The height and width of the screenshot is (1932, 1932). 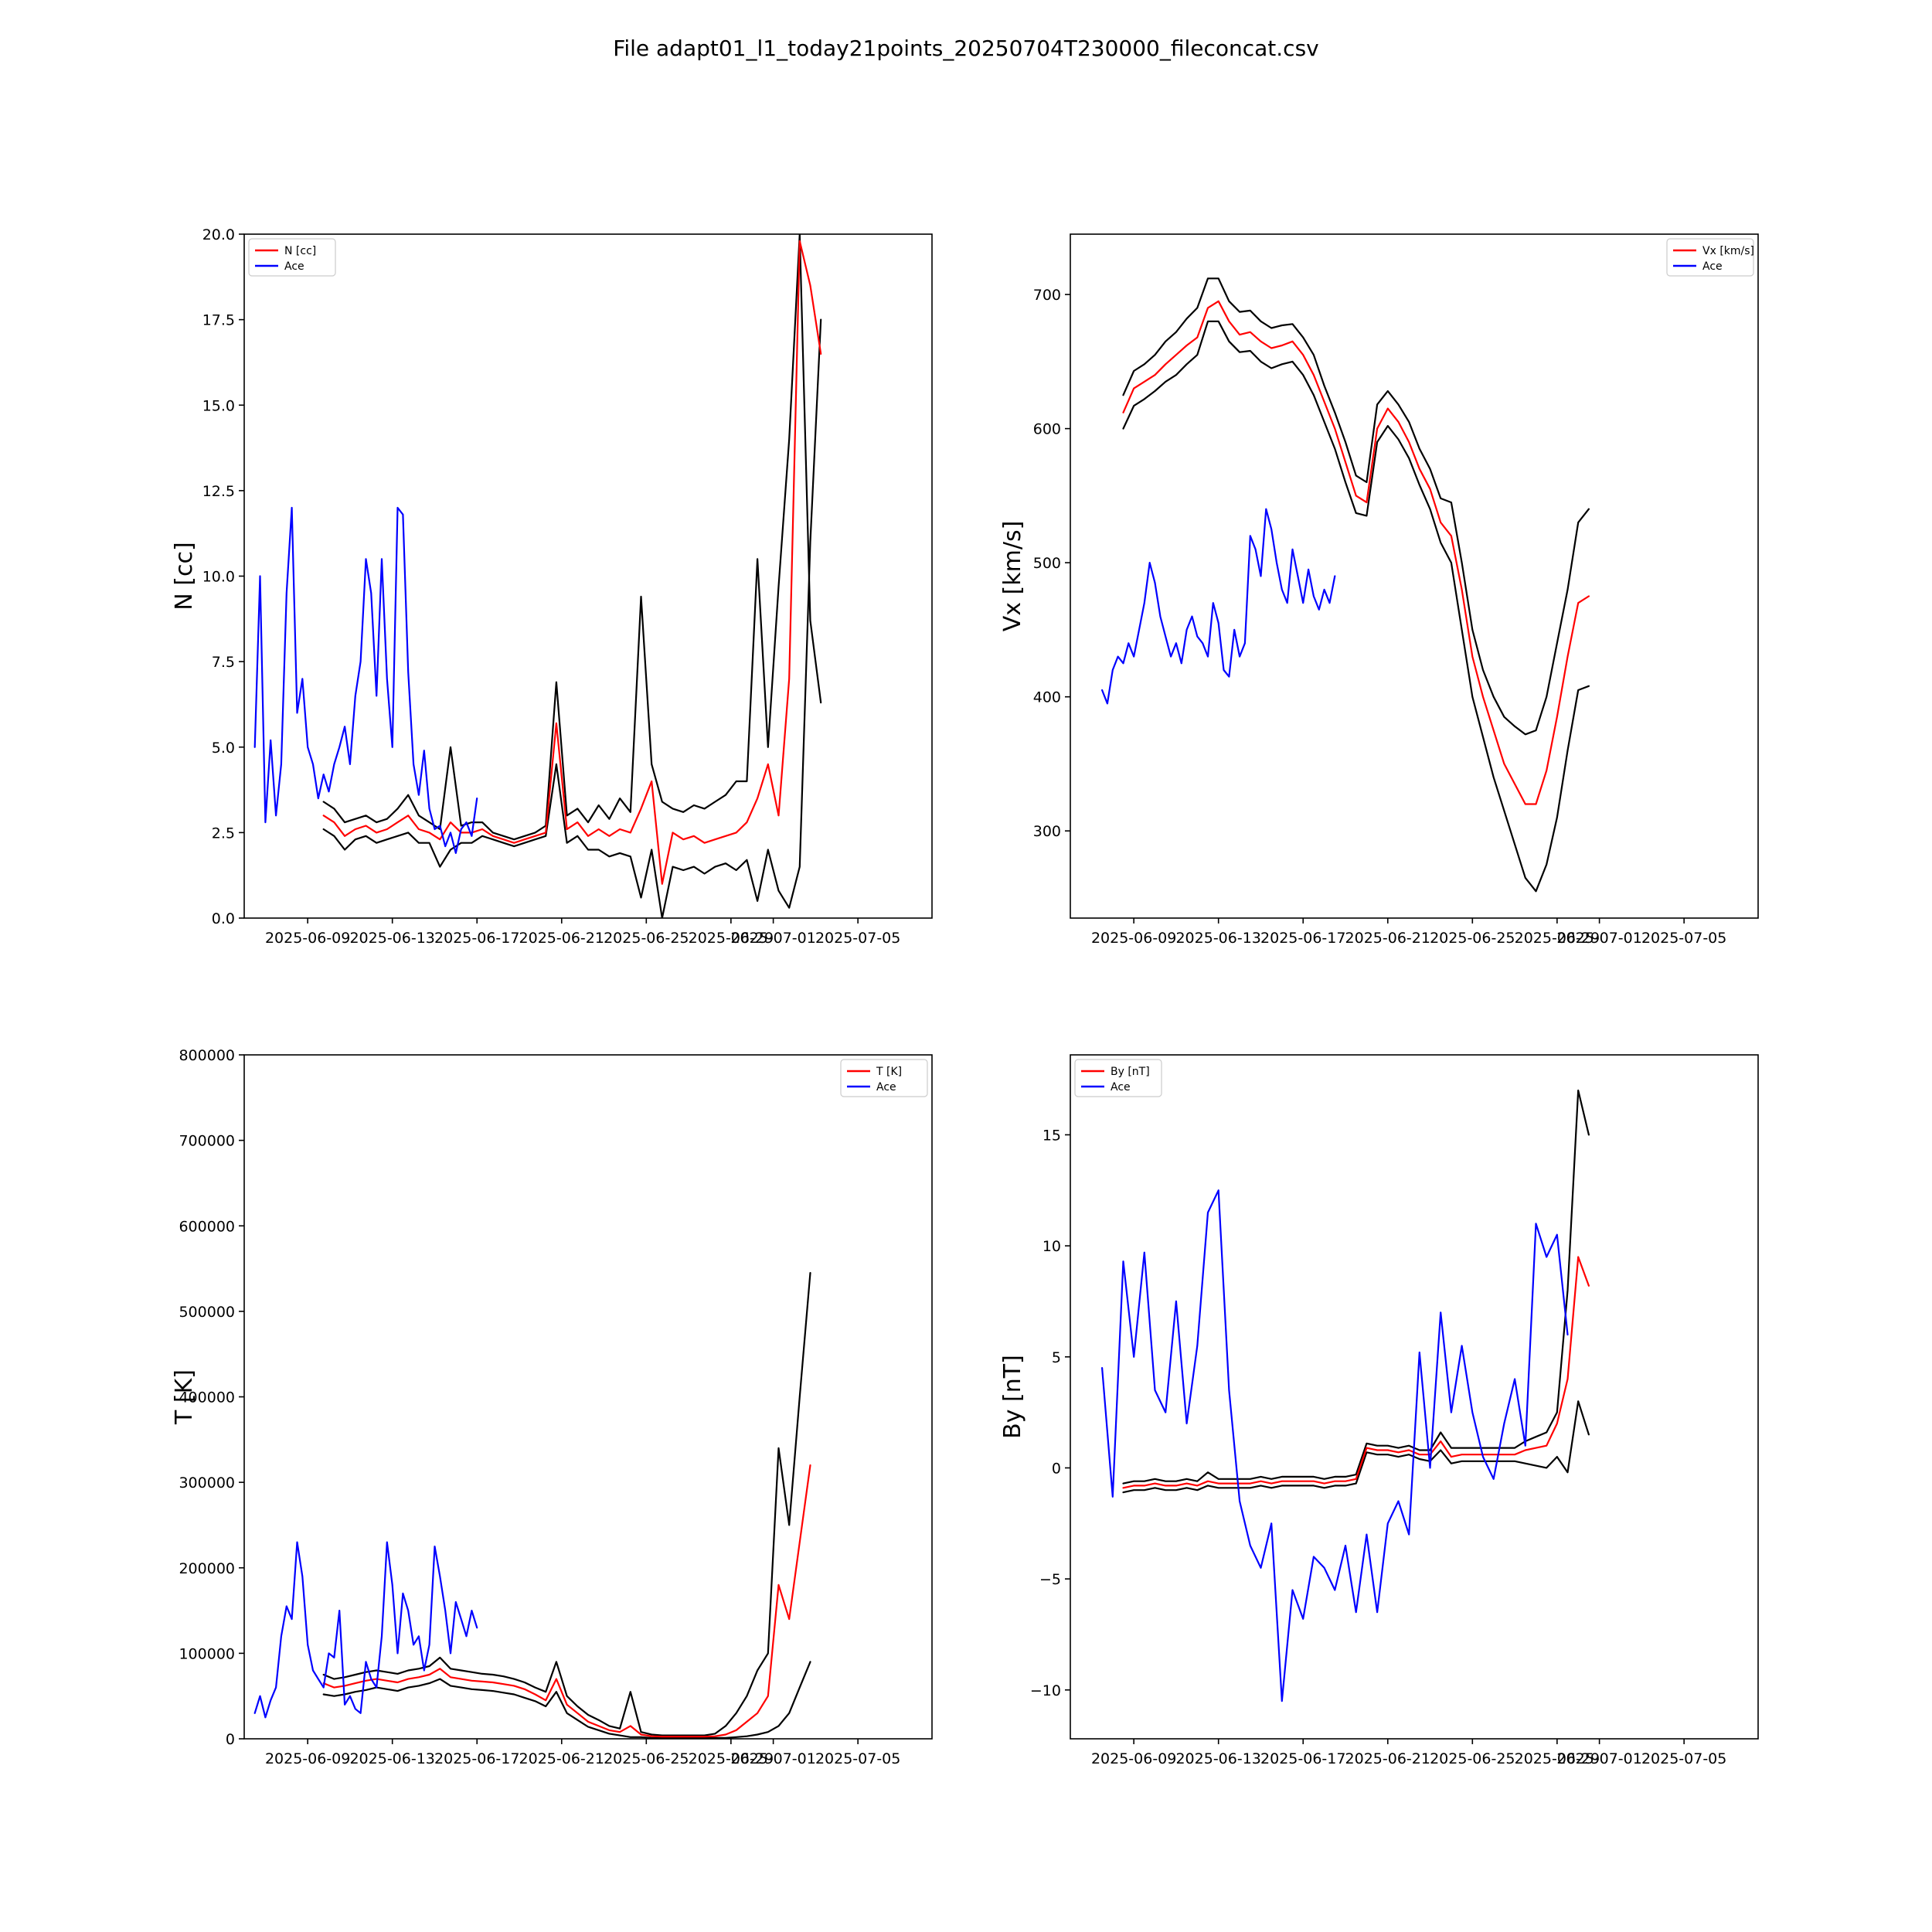 I want to click on y-tick-label: 400, so click(x=1047, y=698).